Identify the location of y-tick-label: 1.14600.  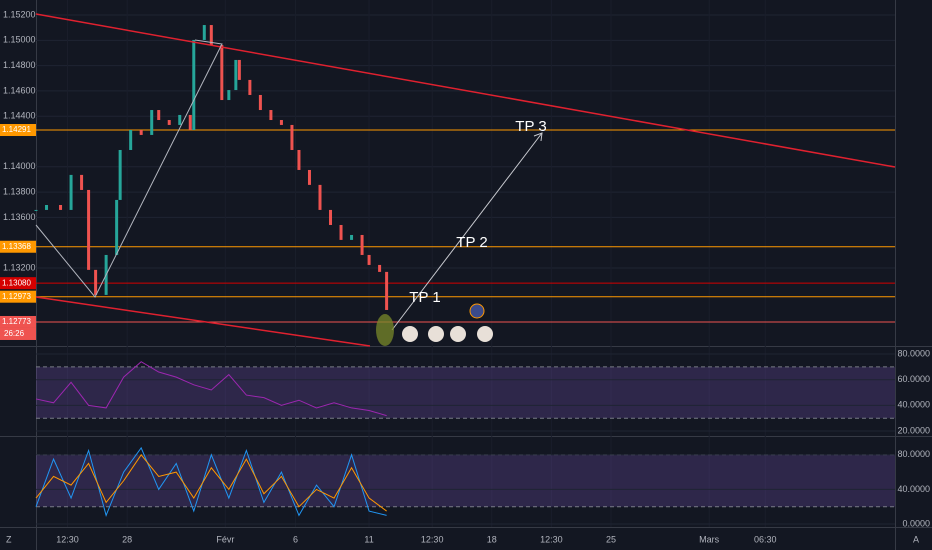
(19, 90).